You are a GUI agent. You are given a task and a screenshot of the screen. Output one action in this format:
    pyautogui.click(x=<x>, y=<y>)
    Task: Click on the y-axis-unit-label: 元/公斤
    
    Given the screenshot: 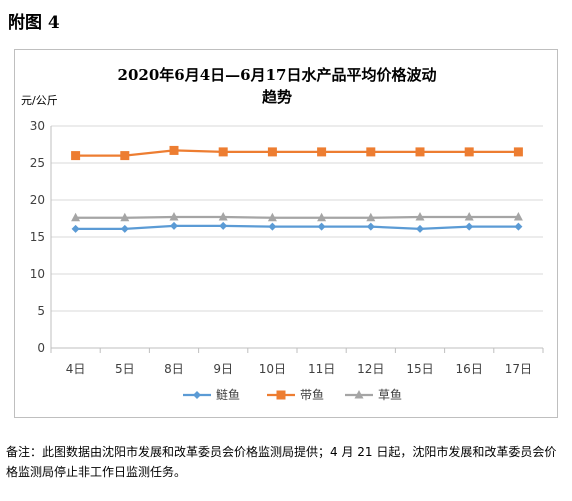 What is the action you would take?
    pyautogui.click(x=39, y=100)
    